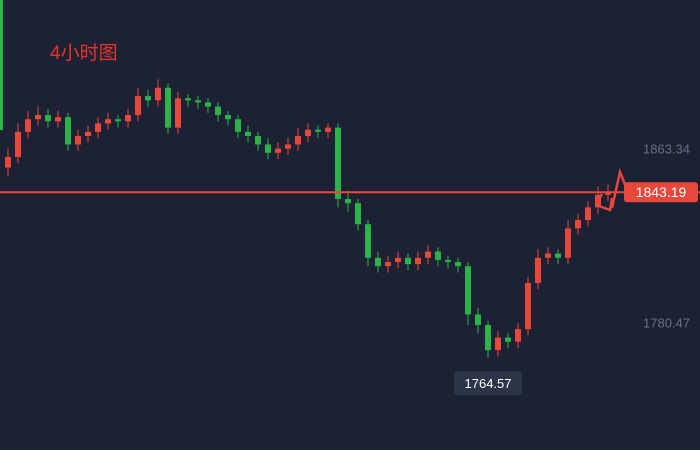 The height and width of the screenshot is (450, 700). What do you see at coordinates (666, 322) in the screenshot?
I see `y-tick-label: 1780.47` at bounding box center [666, 322].